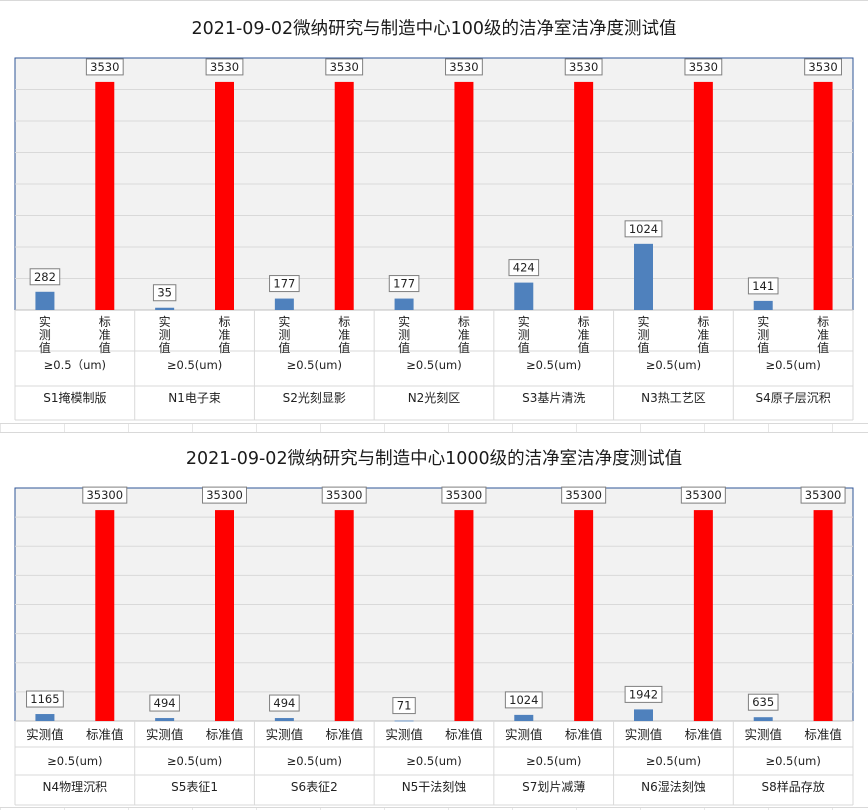  Describe the element at coordinates (44, 699) in the screenshot. I see `data-label: 1165` at that location.